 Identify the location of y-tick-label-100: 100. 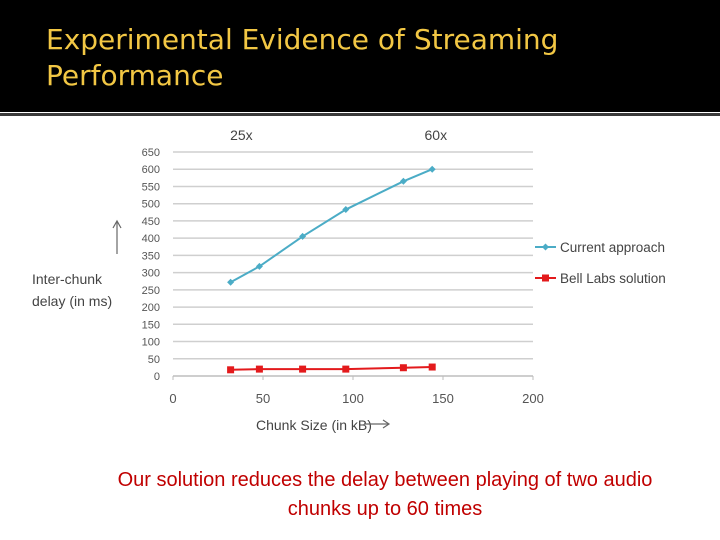
(151, 343).